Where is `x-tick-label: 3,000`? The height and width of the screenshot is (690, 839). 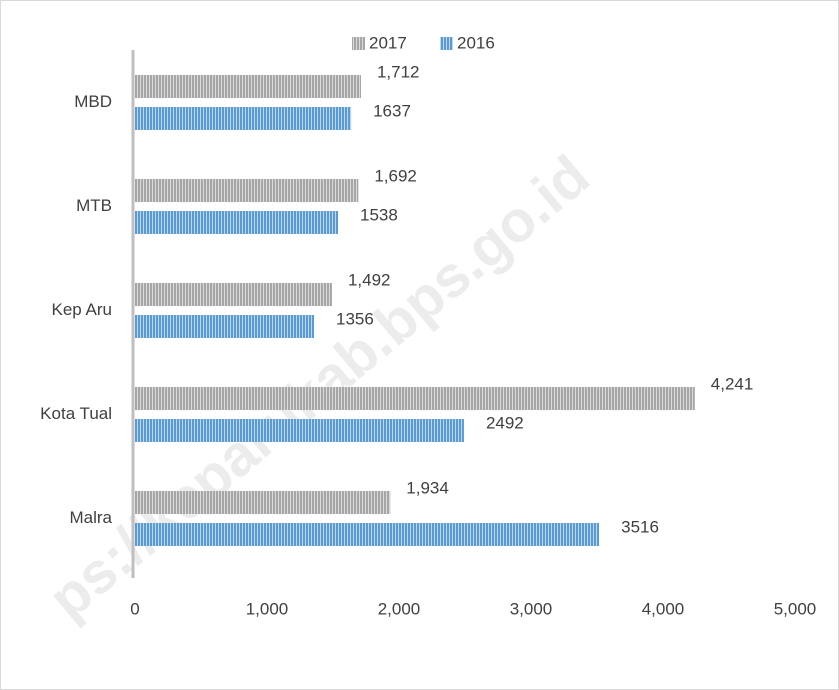
x-tick-label: 3,000 is located at coordinates (531, 608).